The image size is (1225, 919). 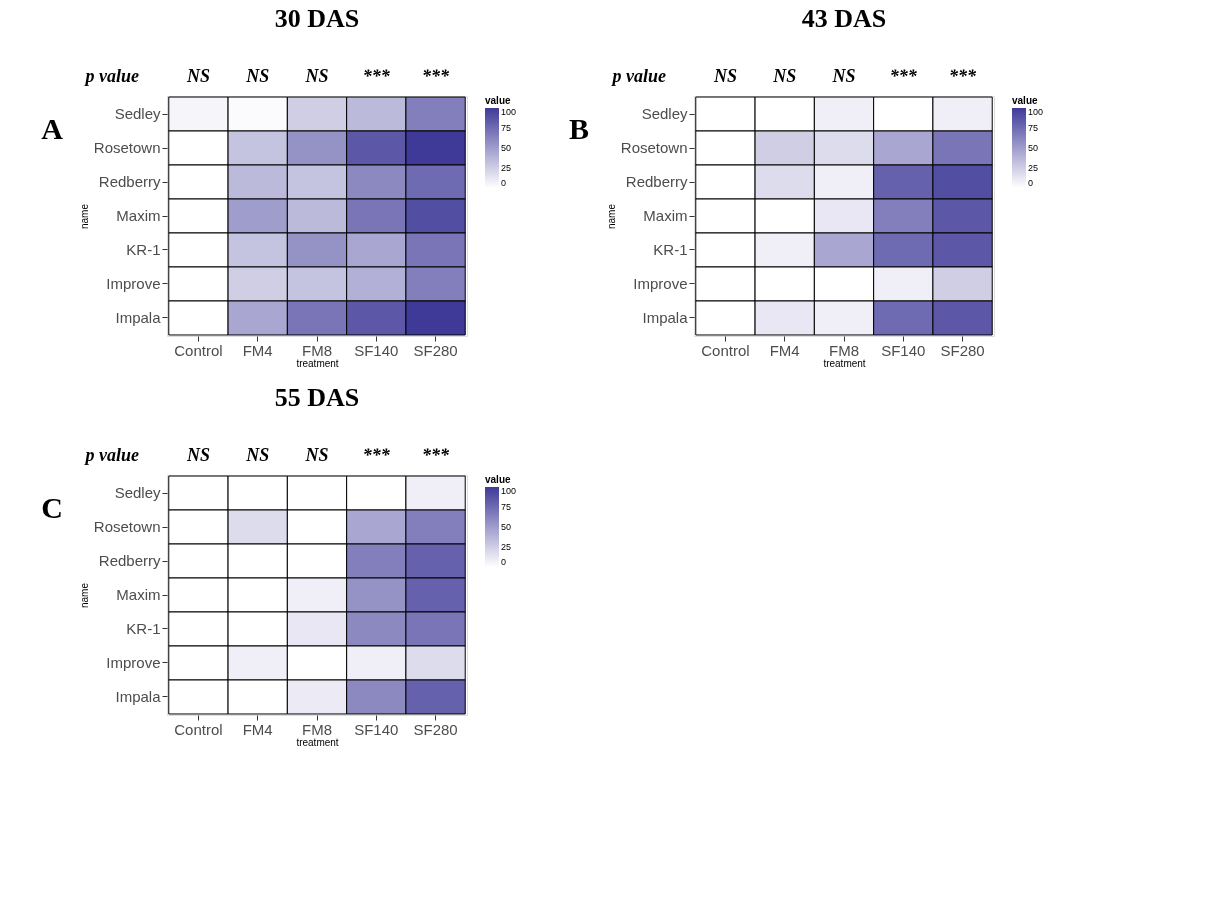 What do you see at coordinates (317, 397) in the screenshot?
I see `chart-title: 55 DAS` at bounding box center [317, 397].